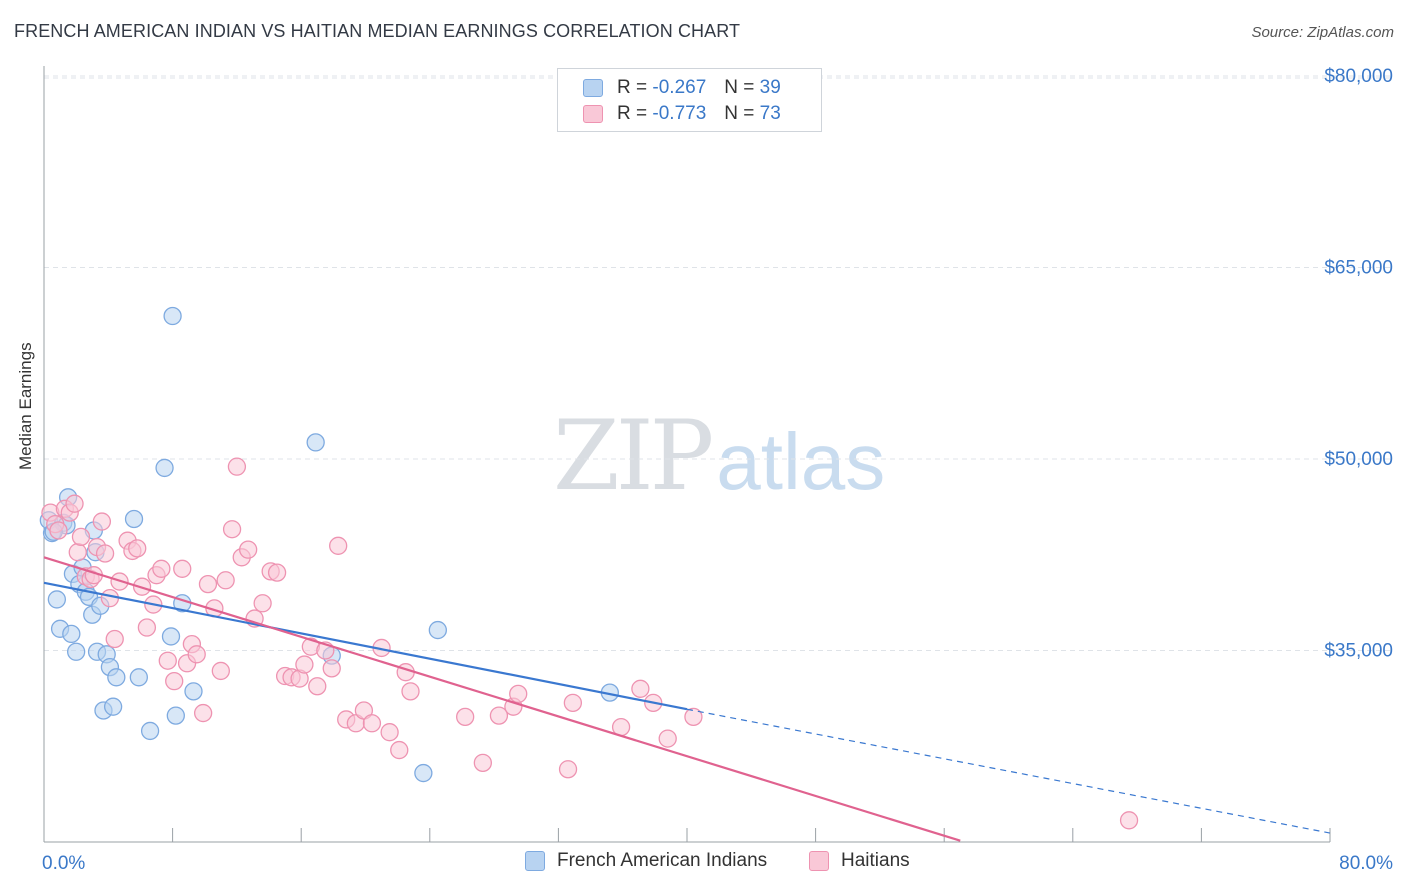 Image resolution: width=1406 pixels, height=892 pixels. I want to click on watermark: ZIPatlas, so click(719, 456).